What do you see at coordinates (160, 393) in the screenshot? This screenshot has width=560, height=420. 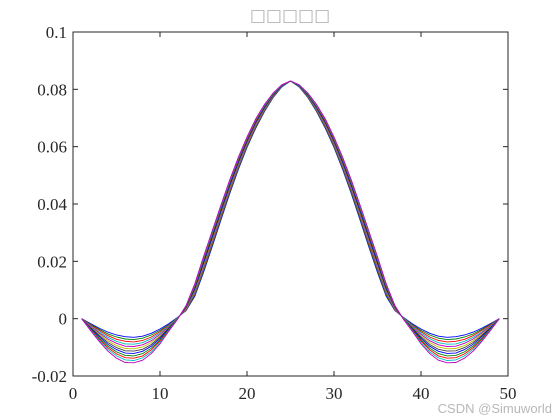 I see `x-tick-label: 10` at bounding box center [160, 393].